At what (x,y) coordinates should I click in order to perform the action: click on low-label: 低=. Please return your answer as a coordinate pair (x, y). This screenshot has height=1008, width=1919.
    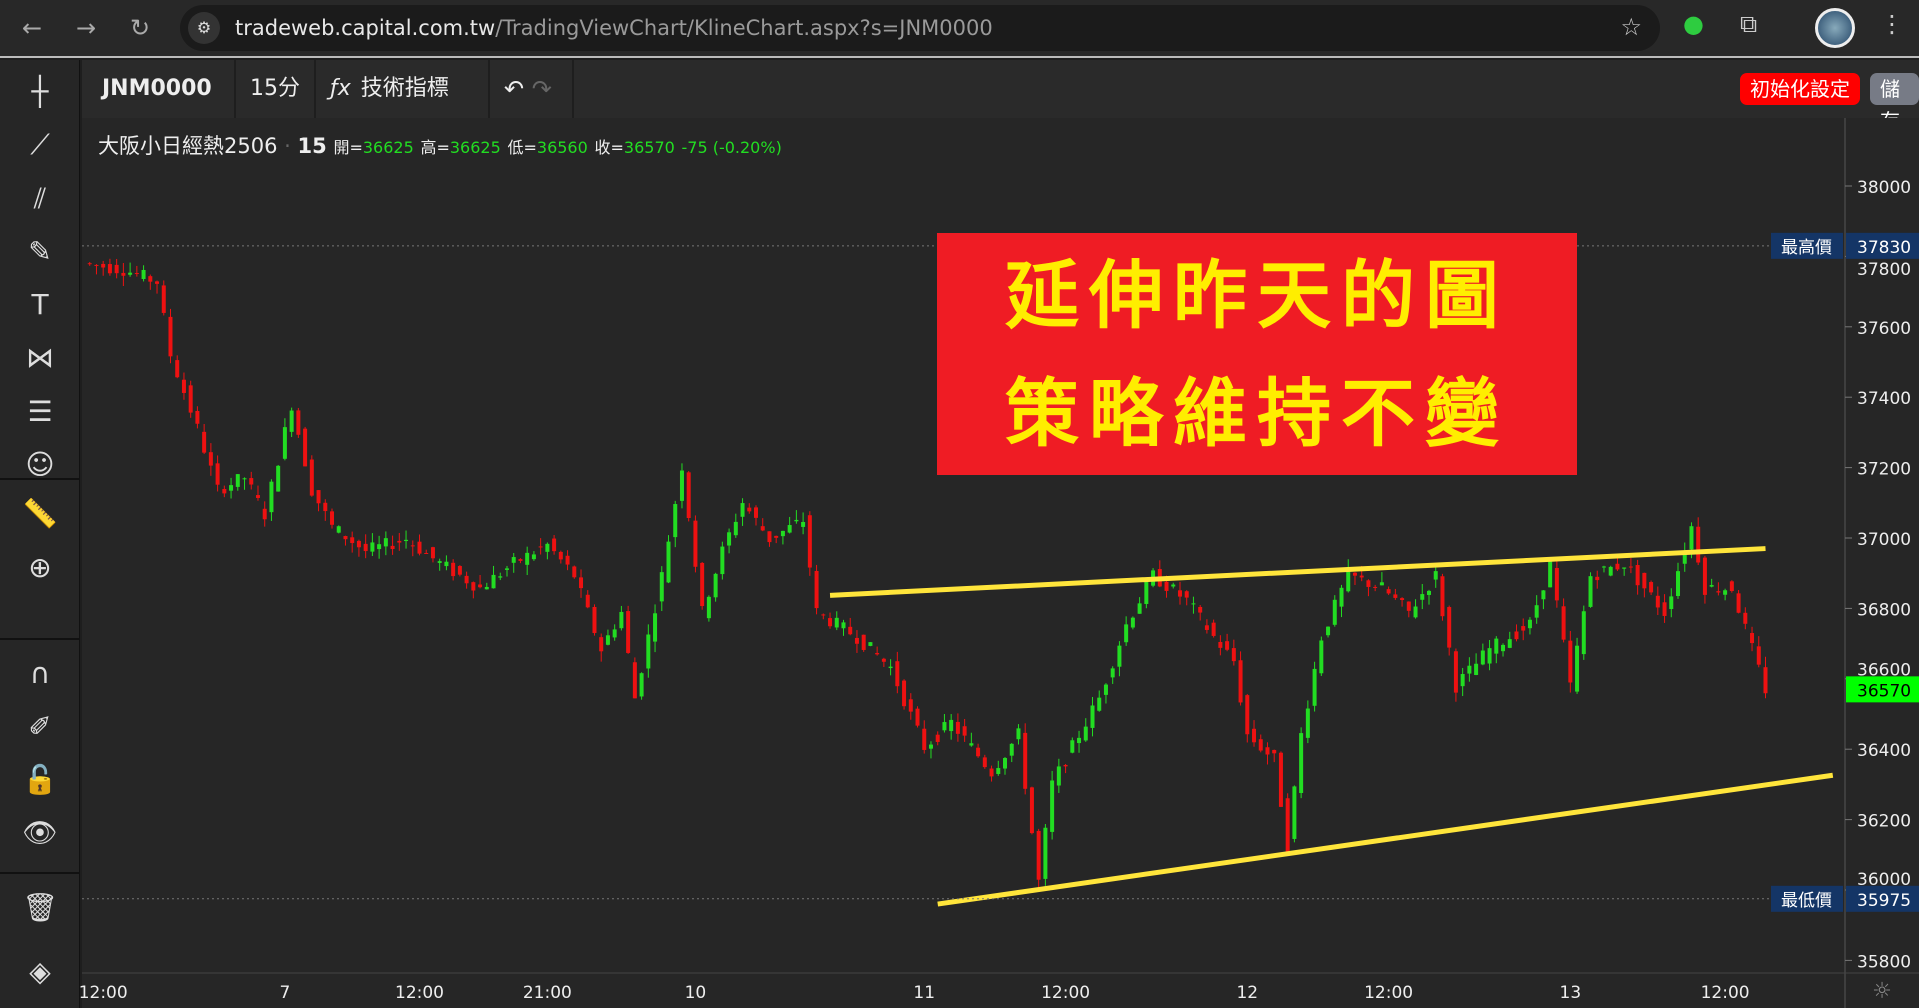
    Looking at the image, I should click on (522, 147).